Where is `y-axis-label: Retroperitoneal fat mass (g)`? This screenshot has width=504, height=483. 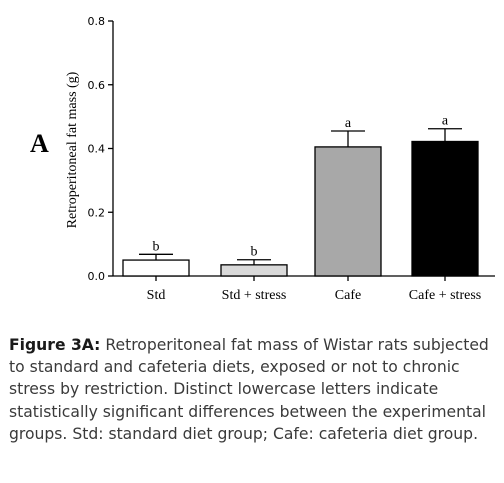 y-axis-label: Retroperitoneal fat mass (g) is located at coordinates (72, 149).